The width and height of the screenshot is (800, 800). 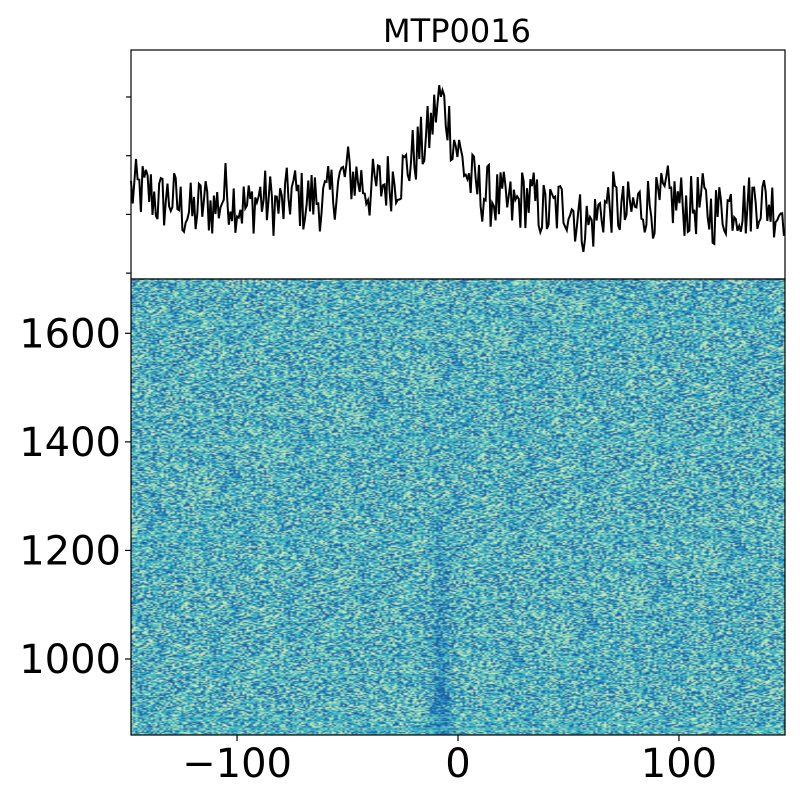 I want to click on y-tick-label: 1600, so click(x=70, y=334).